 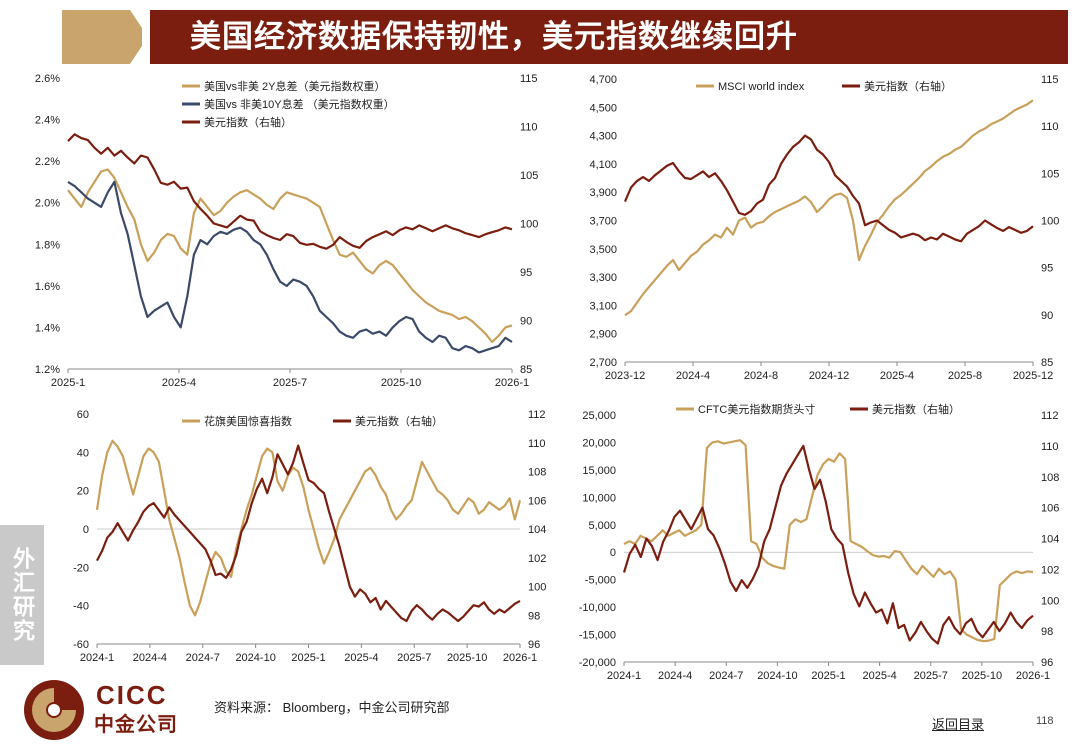 I want to click on x-tick-label: 2024-12, so click(x=829, y=376).